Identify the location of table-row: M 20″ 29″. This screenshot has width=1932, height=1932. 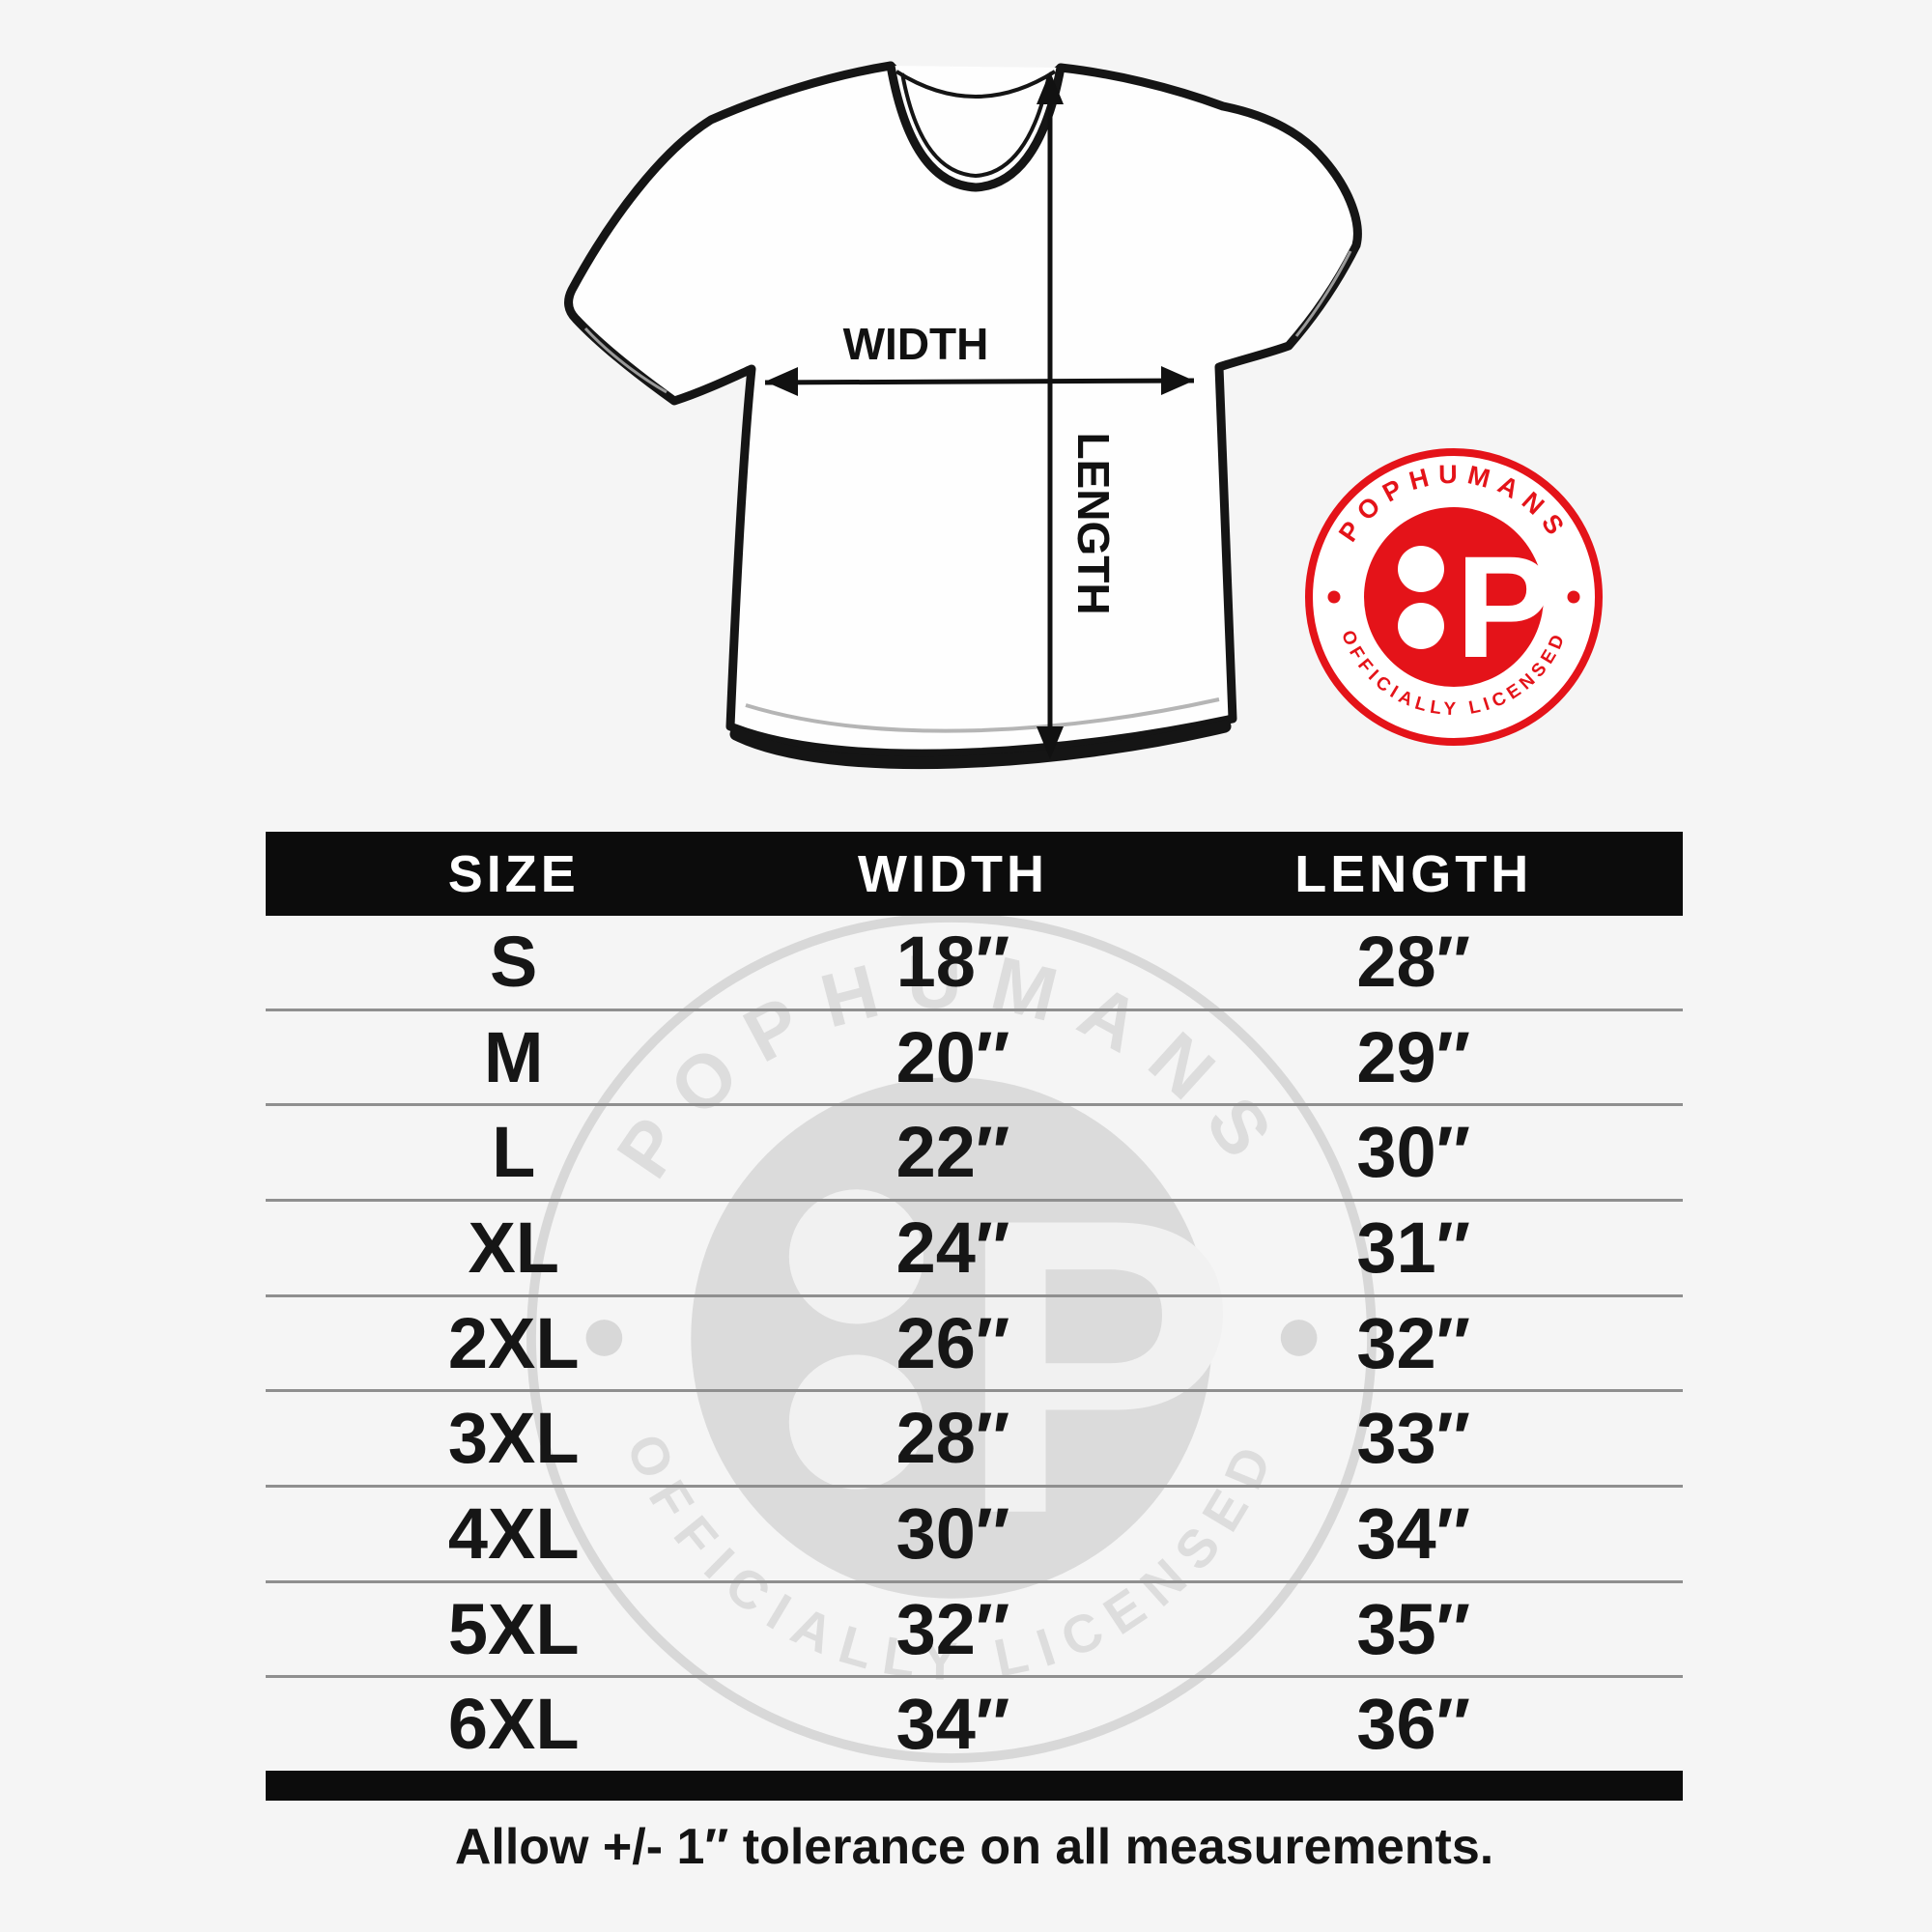
(974, 1056).